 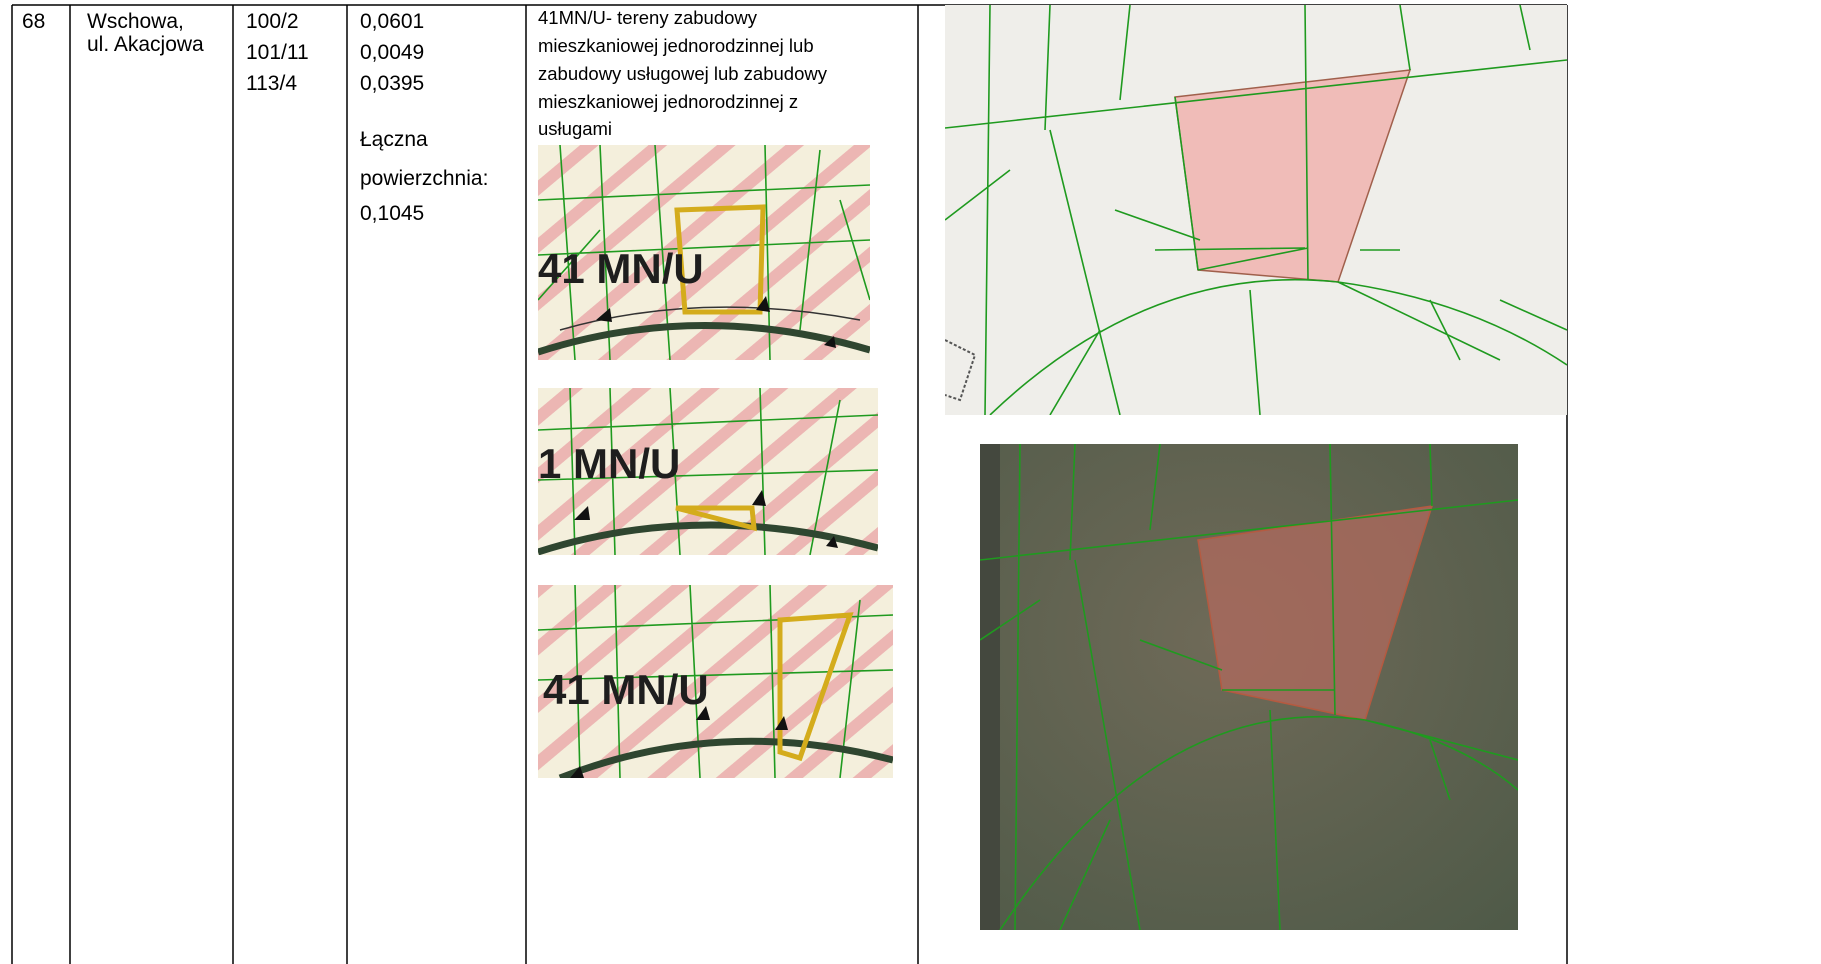 I want to click on description: mieszkaniowej jednorodzinnej z, so click(x=668, y=101).